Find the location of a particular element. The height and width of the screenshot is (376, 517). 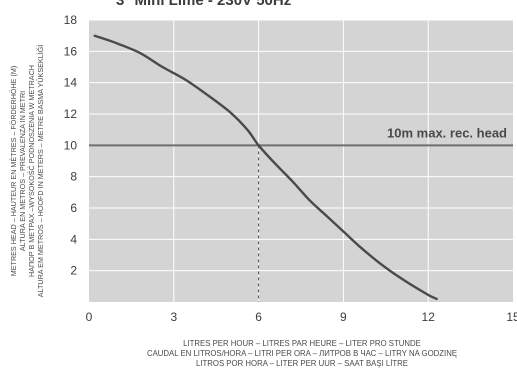

reference-line-label: 10m max. rec. head is located at coordinates (447, 132).